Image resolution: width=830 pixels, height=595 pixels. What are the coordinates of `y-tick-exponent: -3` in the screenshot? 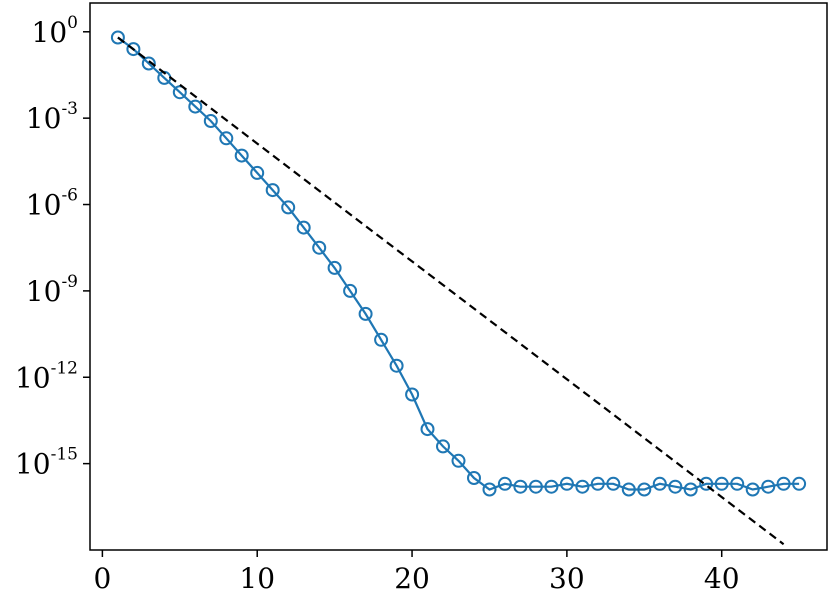 It's located at (69, 109).